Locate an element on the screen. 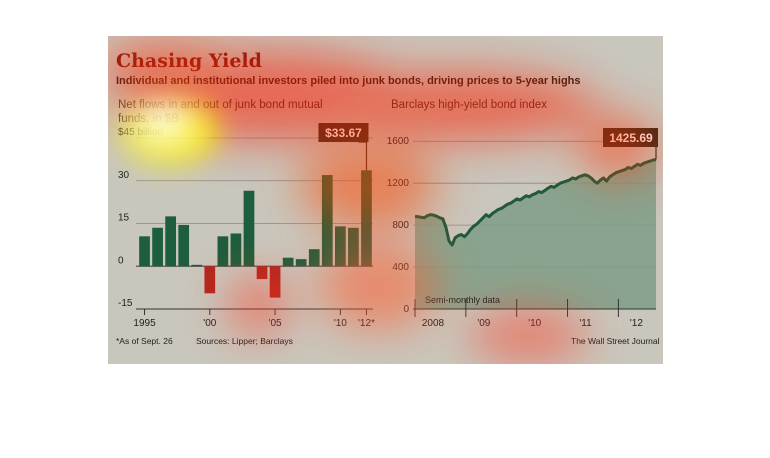 This screenshot has height=458, width=770. semi-monthly-annotation: Semi-monthly data is located at coordinates (462, 300).